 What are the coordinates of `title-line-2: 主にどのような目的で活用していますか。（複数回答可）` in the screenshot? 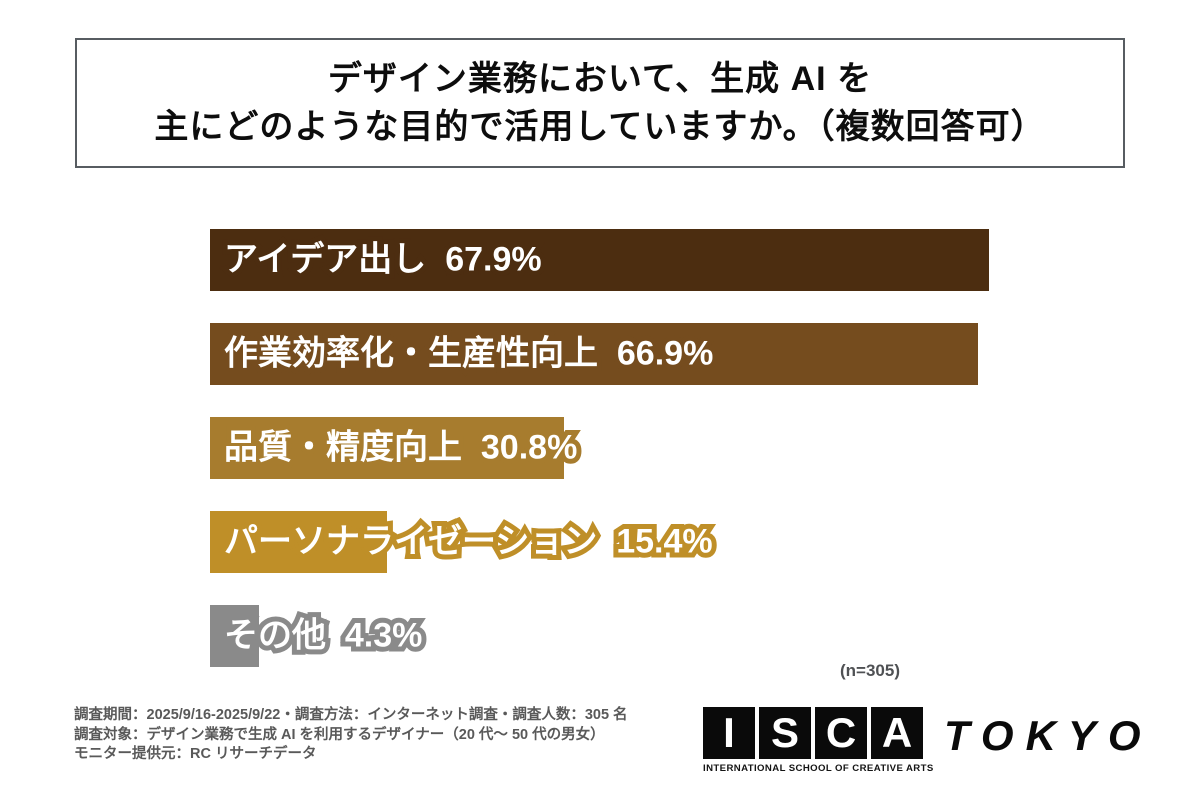 It's located at (600, 127).